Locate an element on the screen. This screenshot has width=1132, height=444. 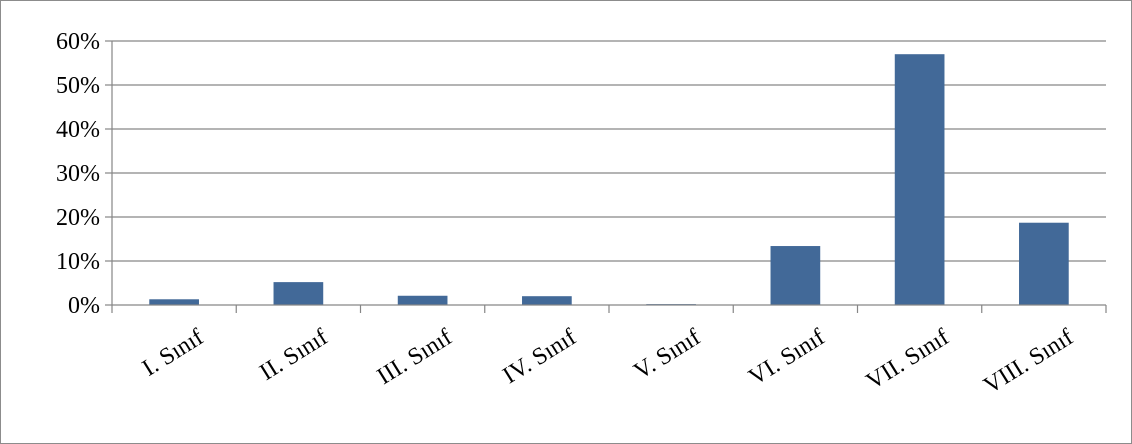
x-category-label: IV. Sınıf is located at coordinates (540, 356).